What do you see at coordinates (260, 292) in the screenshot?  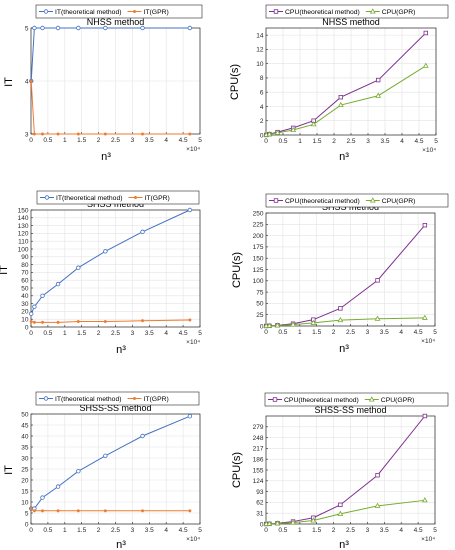 I see `y-tick-label: 75` at bounding box center [260, 292].